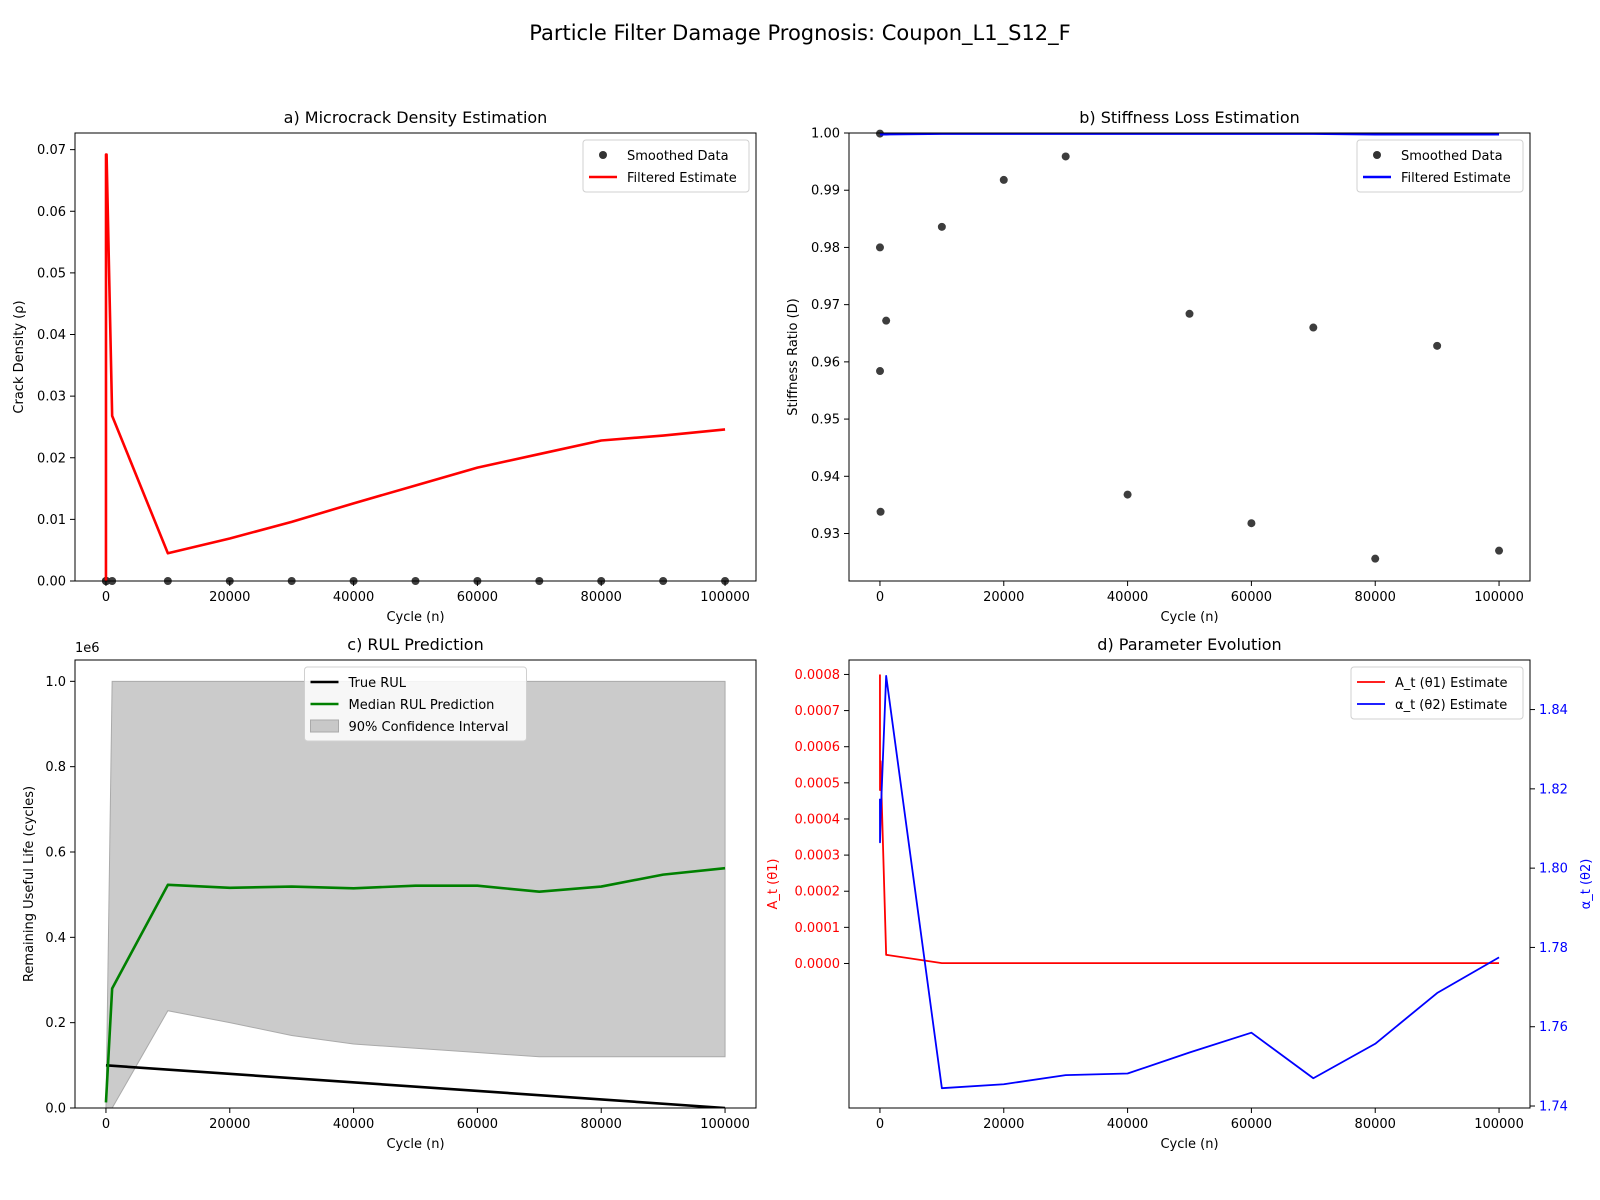  What do you see at coordinates (422, 705) in the screenshot?
I see `legend-label: Median RUL Prediction` at bounding box center [422, 705].